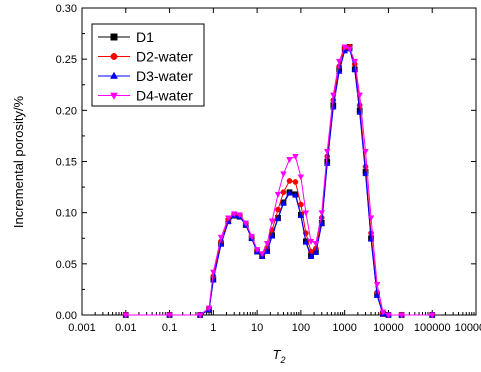 The image size is (481, 372). What do you see at coordinates (66, 9) in the screenshot?
I see `y-tick-label: 0.30` at bounding box center [66, 9].